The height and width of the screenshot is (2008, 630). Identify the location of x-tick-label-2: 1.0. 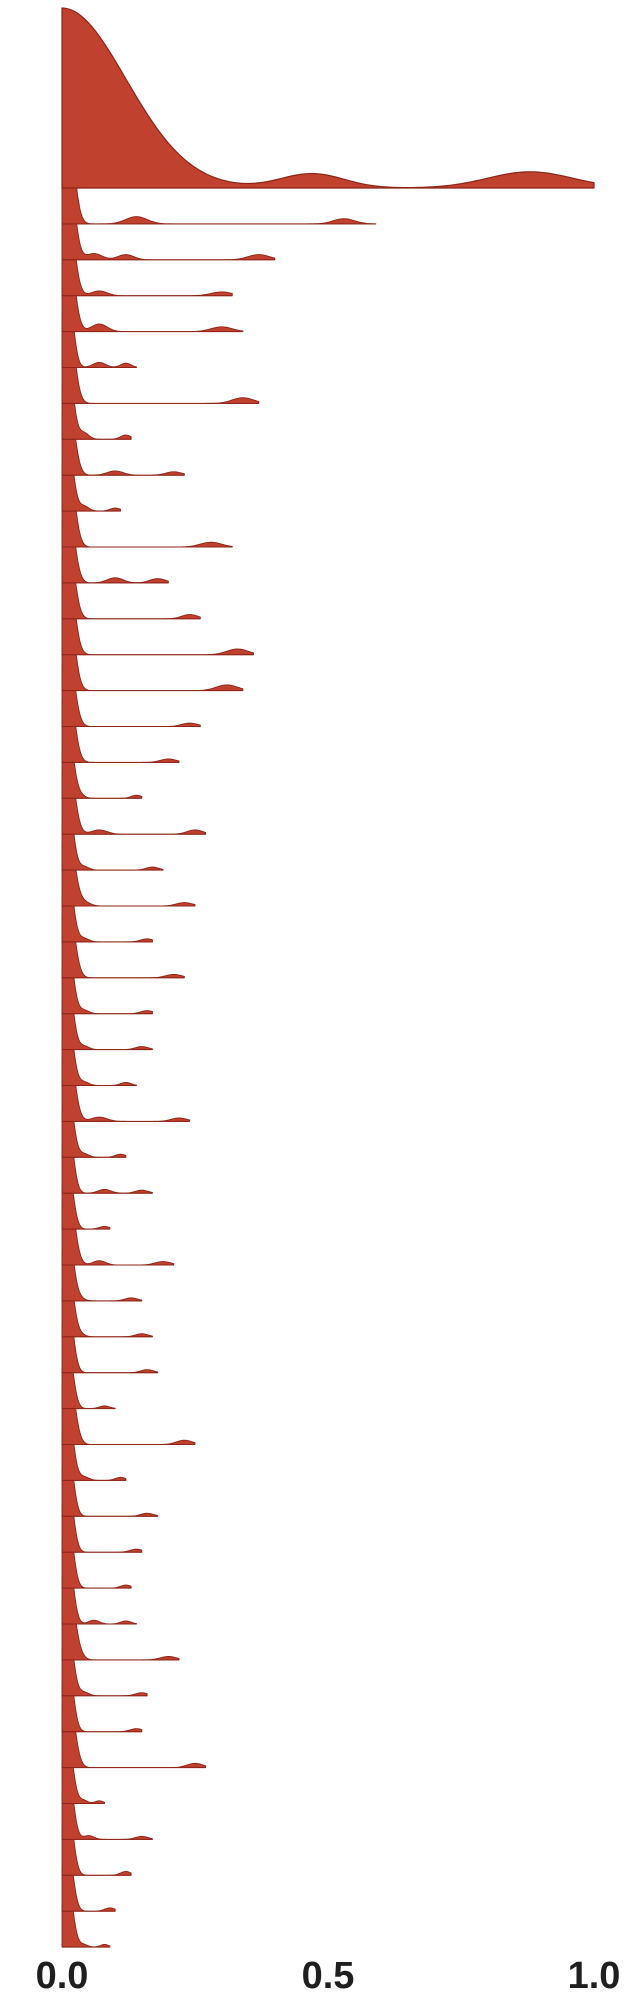
(594, 1976).